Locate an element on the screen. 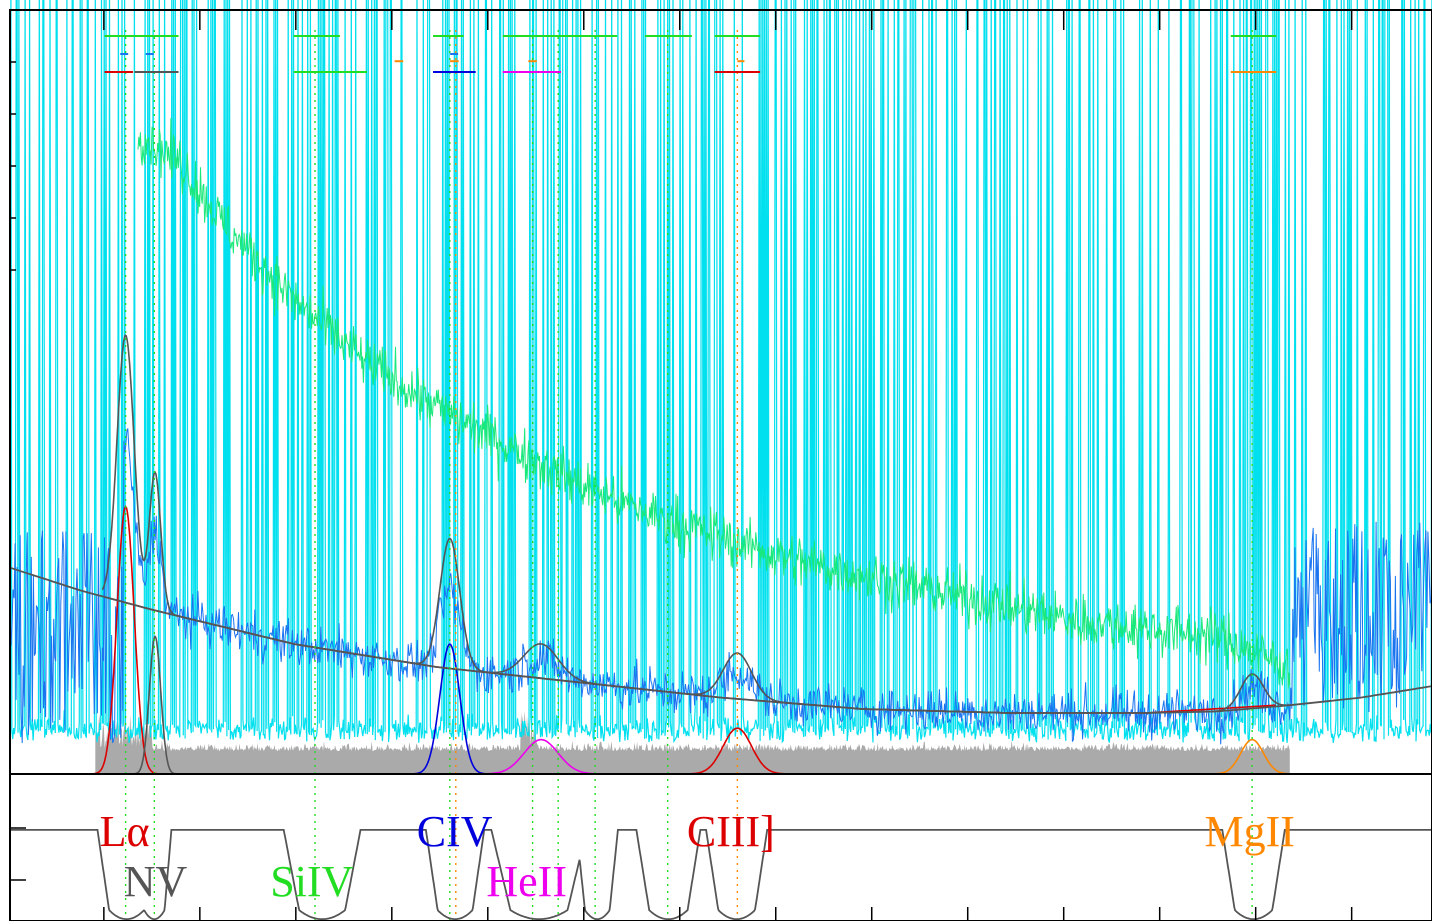 The width and height of the screenshot is (1432, 921). line-label: SiIV is located at coordinates (311, 881).